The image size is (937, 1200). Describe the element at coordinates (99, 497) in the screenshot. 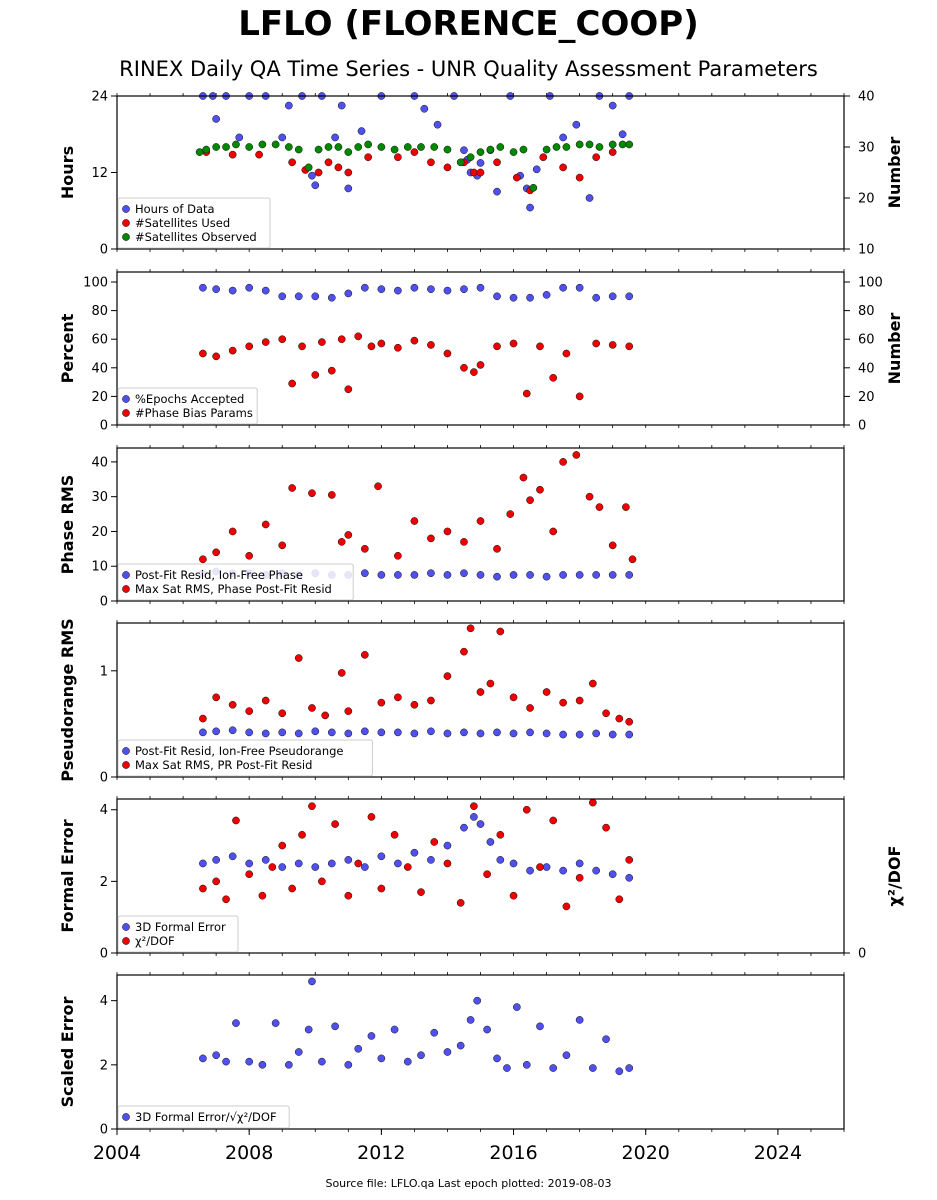

I see `y-tick-label: 30` at that location.